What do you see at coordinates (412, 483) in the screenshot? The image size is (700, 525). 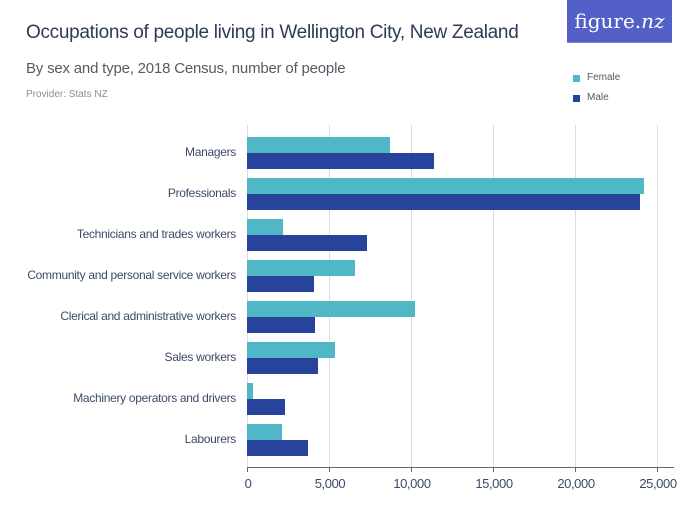 I see `x-tick-label: 10,000` at bounding box center [412, 483].